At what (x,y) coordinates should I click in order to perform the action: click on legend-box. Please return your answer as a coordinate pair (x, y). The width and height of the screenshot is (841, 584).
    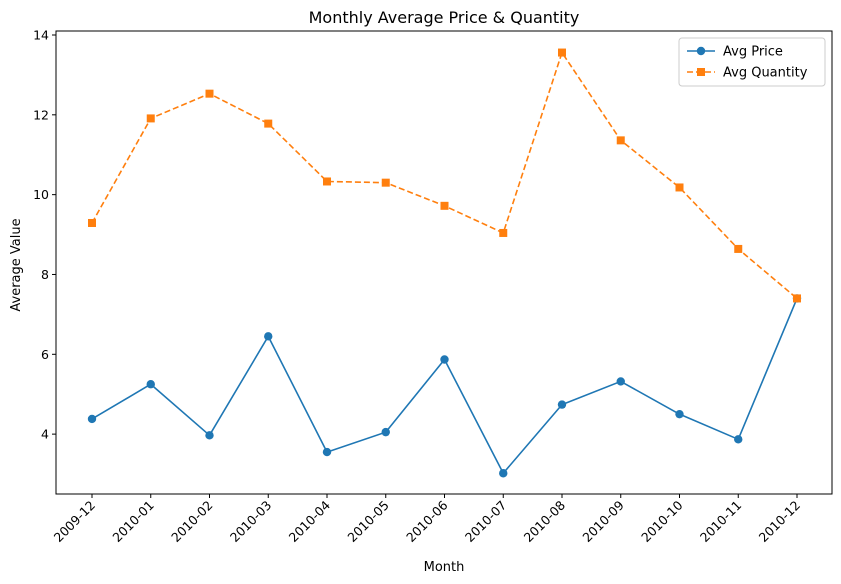
    Looking at the image, I should click on (752, 62).